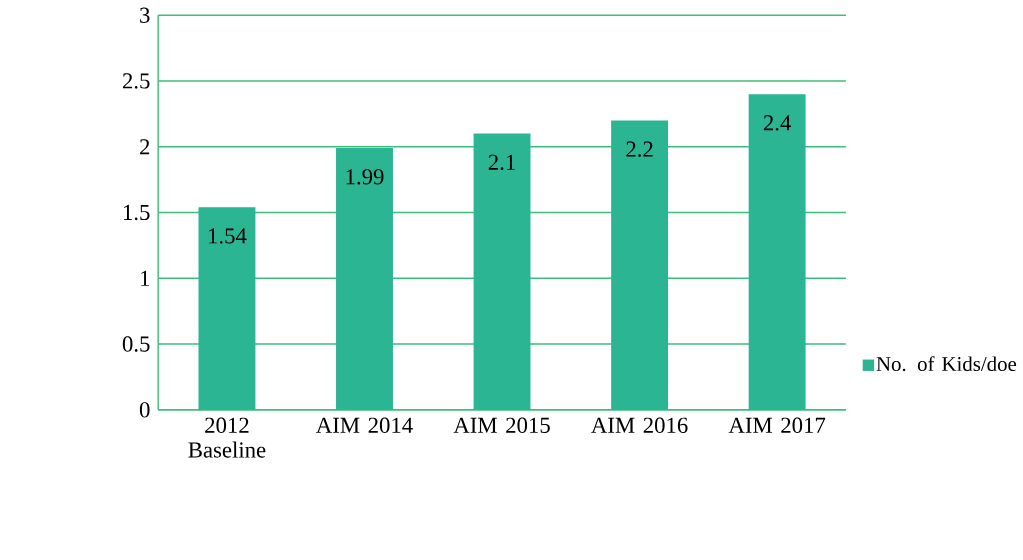 The height and width of the screenshot is (560, 1023). Describe the element at coordinates (136, 344) in the screenshot. I see `y-tick-label: 0.5` at that location.